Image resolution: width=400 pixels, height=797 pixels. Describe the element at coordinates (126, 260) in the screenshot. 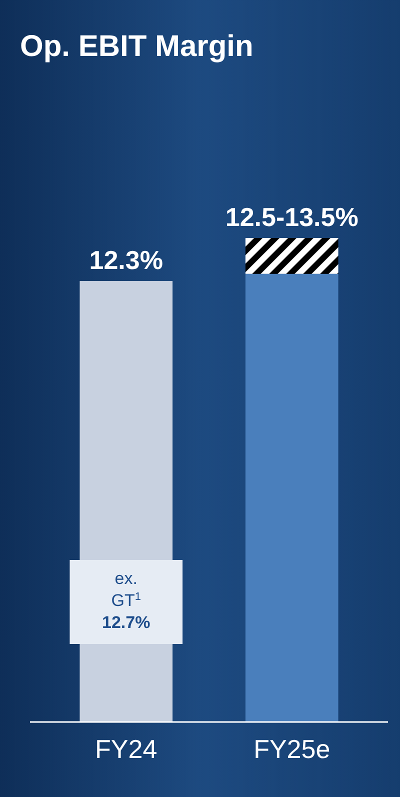

I see `data-label: 12.3%` at that location.